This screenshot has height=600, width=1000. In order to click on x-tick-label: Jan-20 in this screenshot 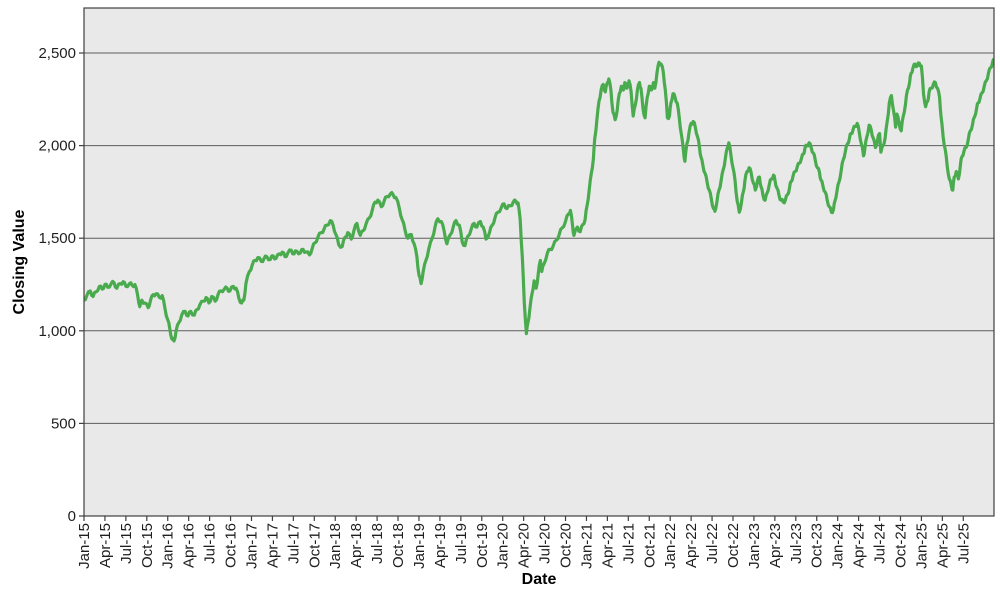, I will do `click(503, 546)`.